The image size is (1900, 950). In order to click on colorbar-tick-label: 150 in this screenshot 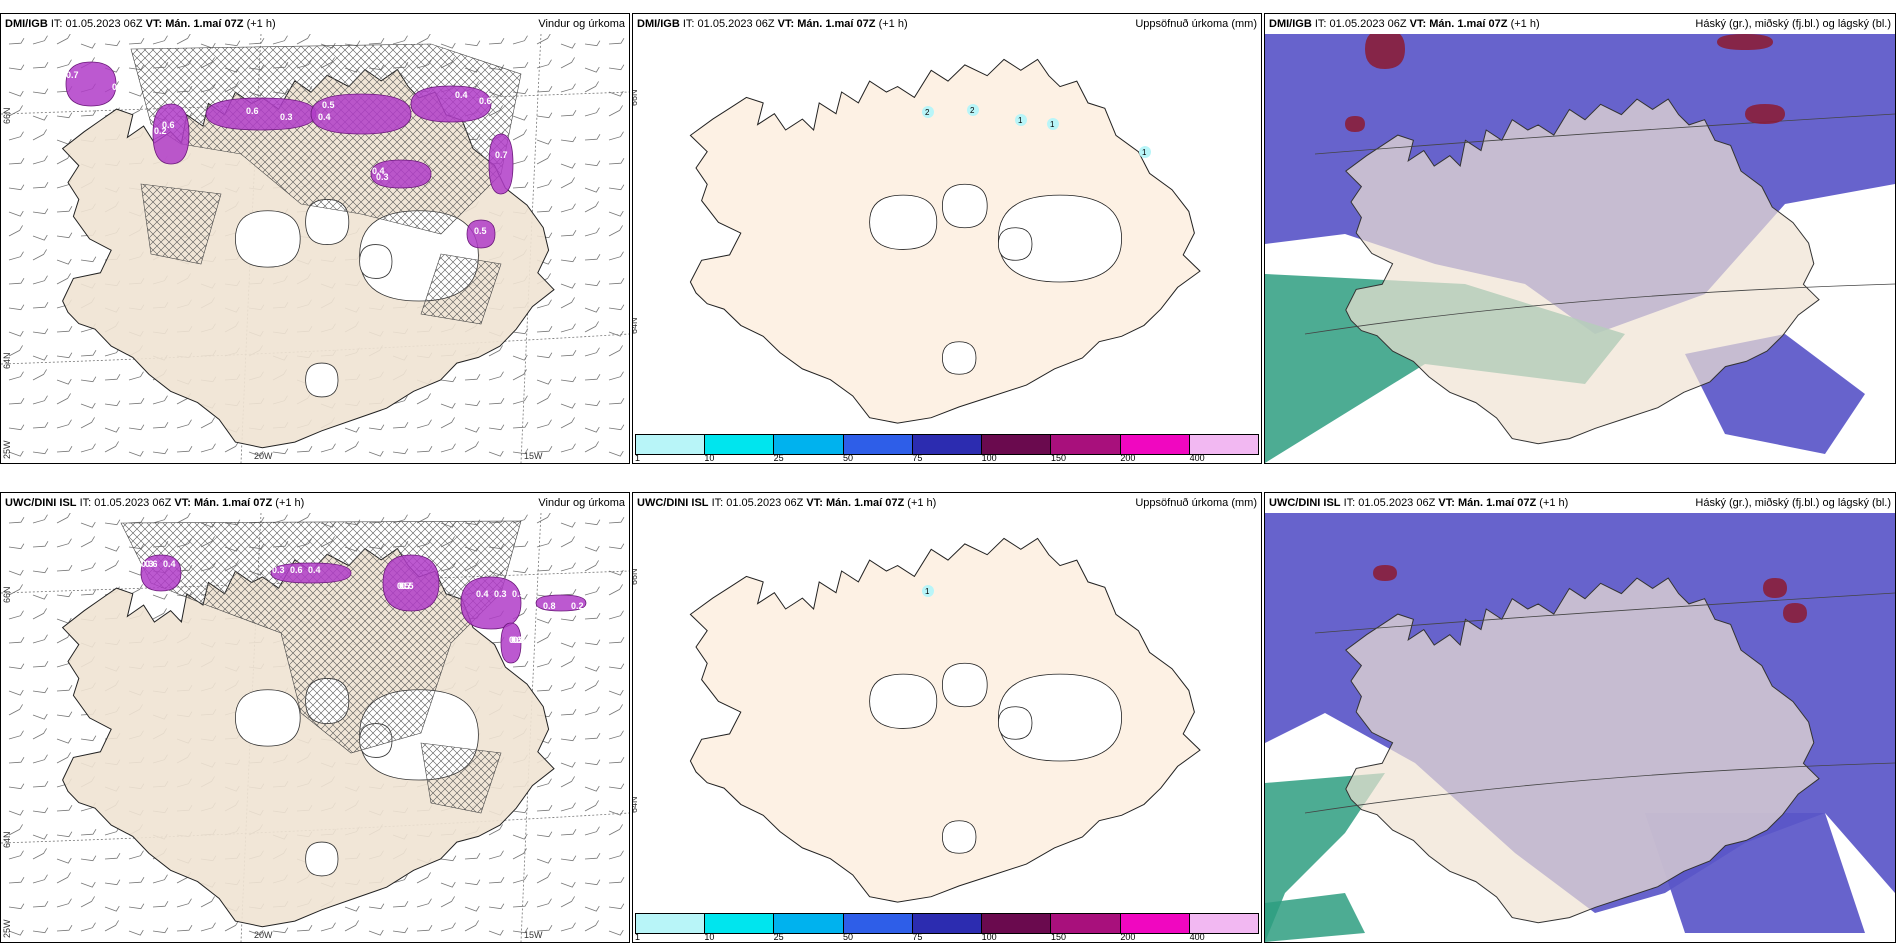, I will do `click(1059, 458)`.